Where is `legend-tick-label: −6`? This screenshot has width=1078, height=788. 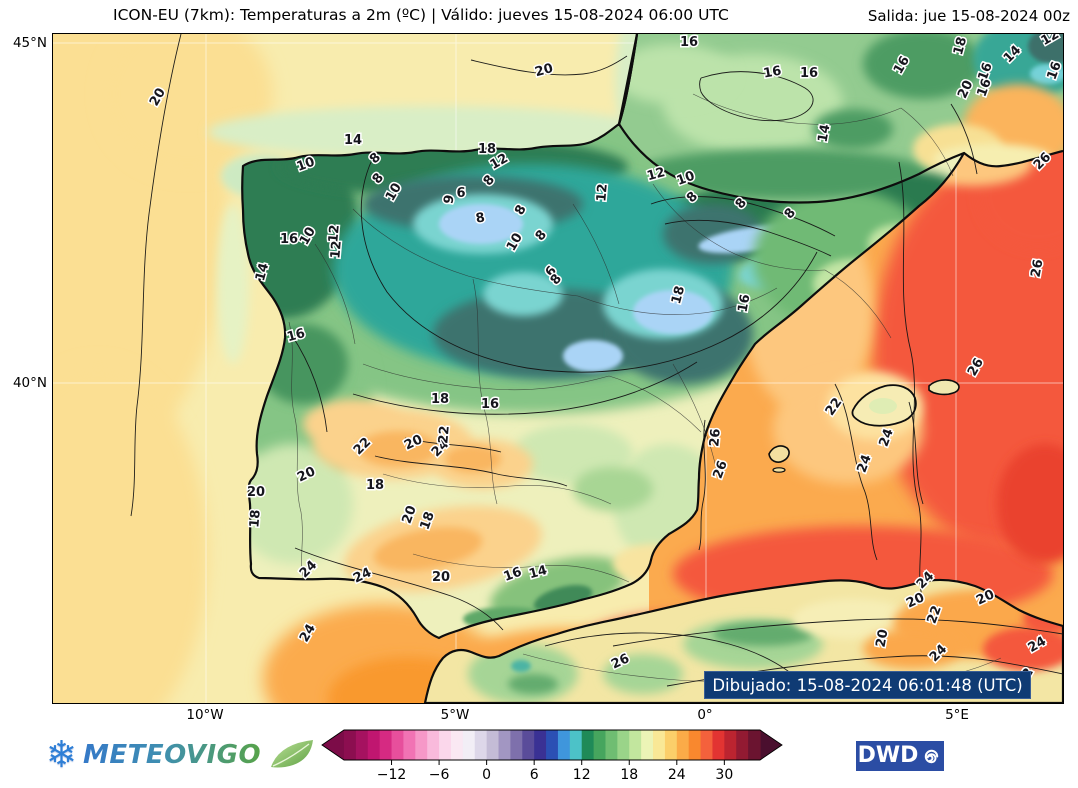 legend-tick-label: −6 is located at coordinates (439, 775).